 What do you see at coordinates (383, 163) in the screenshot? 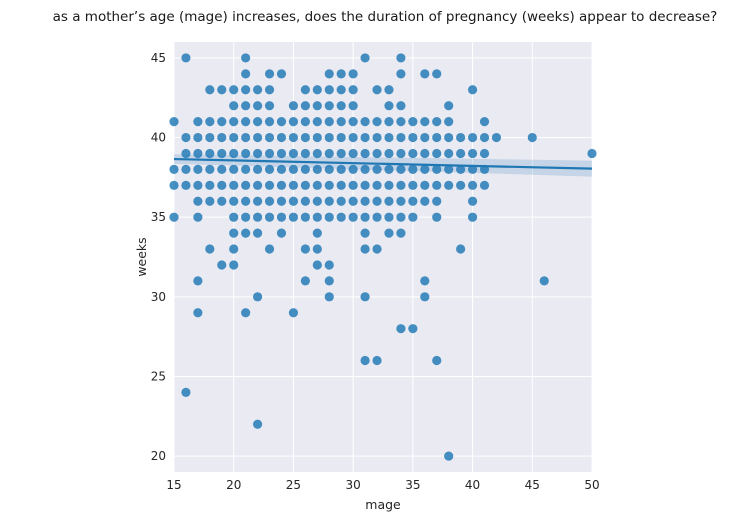
I see `regression-line` at bounding box center [383, 163].